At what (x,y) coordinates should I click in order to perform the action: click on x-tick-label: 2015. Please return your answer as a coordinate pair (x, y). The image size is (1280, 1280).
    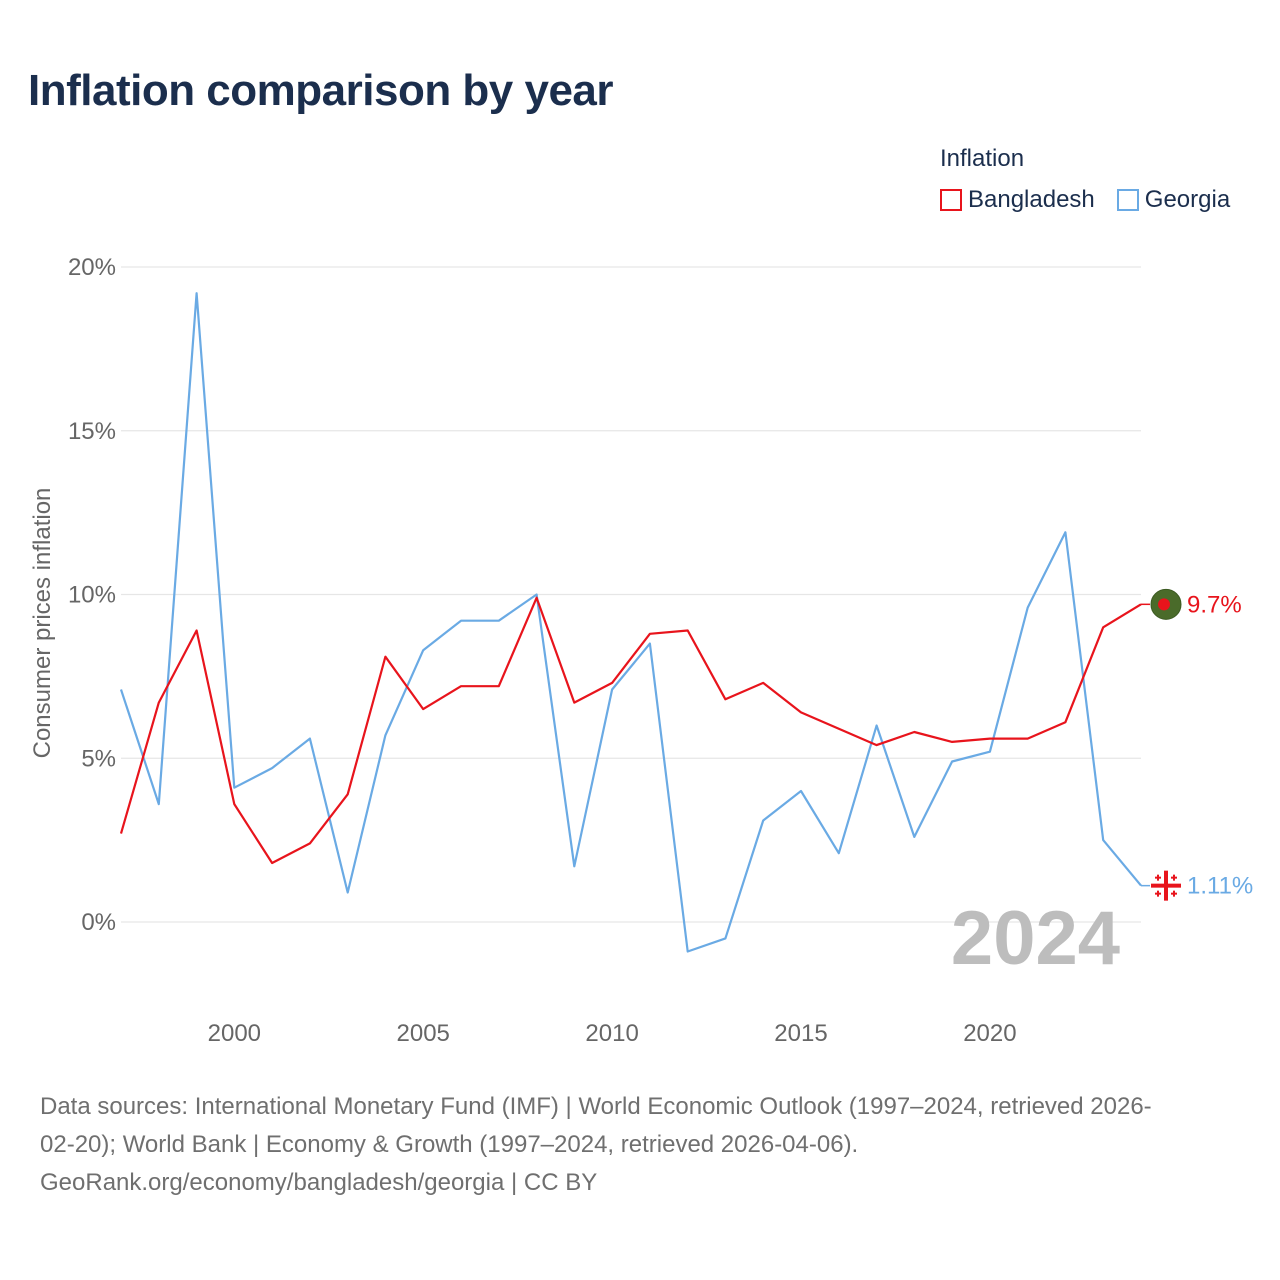
    Looking at the image, I should click on (800, 1033).